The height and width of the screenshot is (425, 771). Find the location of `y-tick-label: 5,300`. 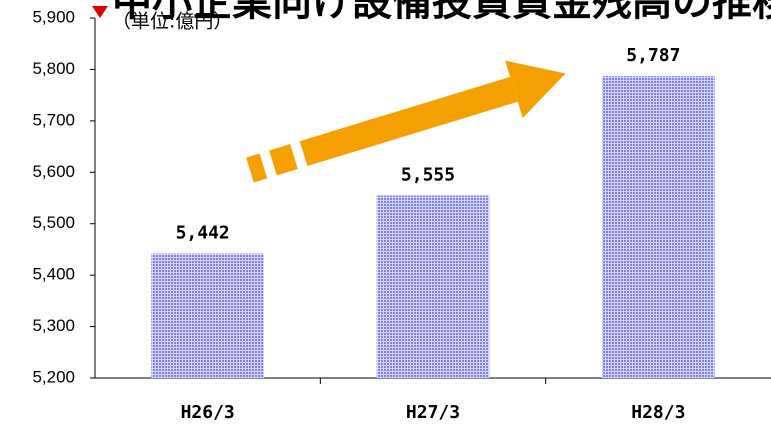

y-tick-label: 5,300 is located at coordinates (53, 325).